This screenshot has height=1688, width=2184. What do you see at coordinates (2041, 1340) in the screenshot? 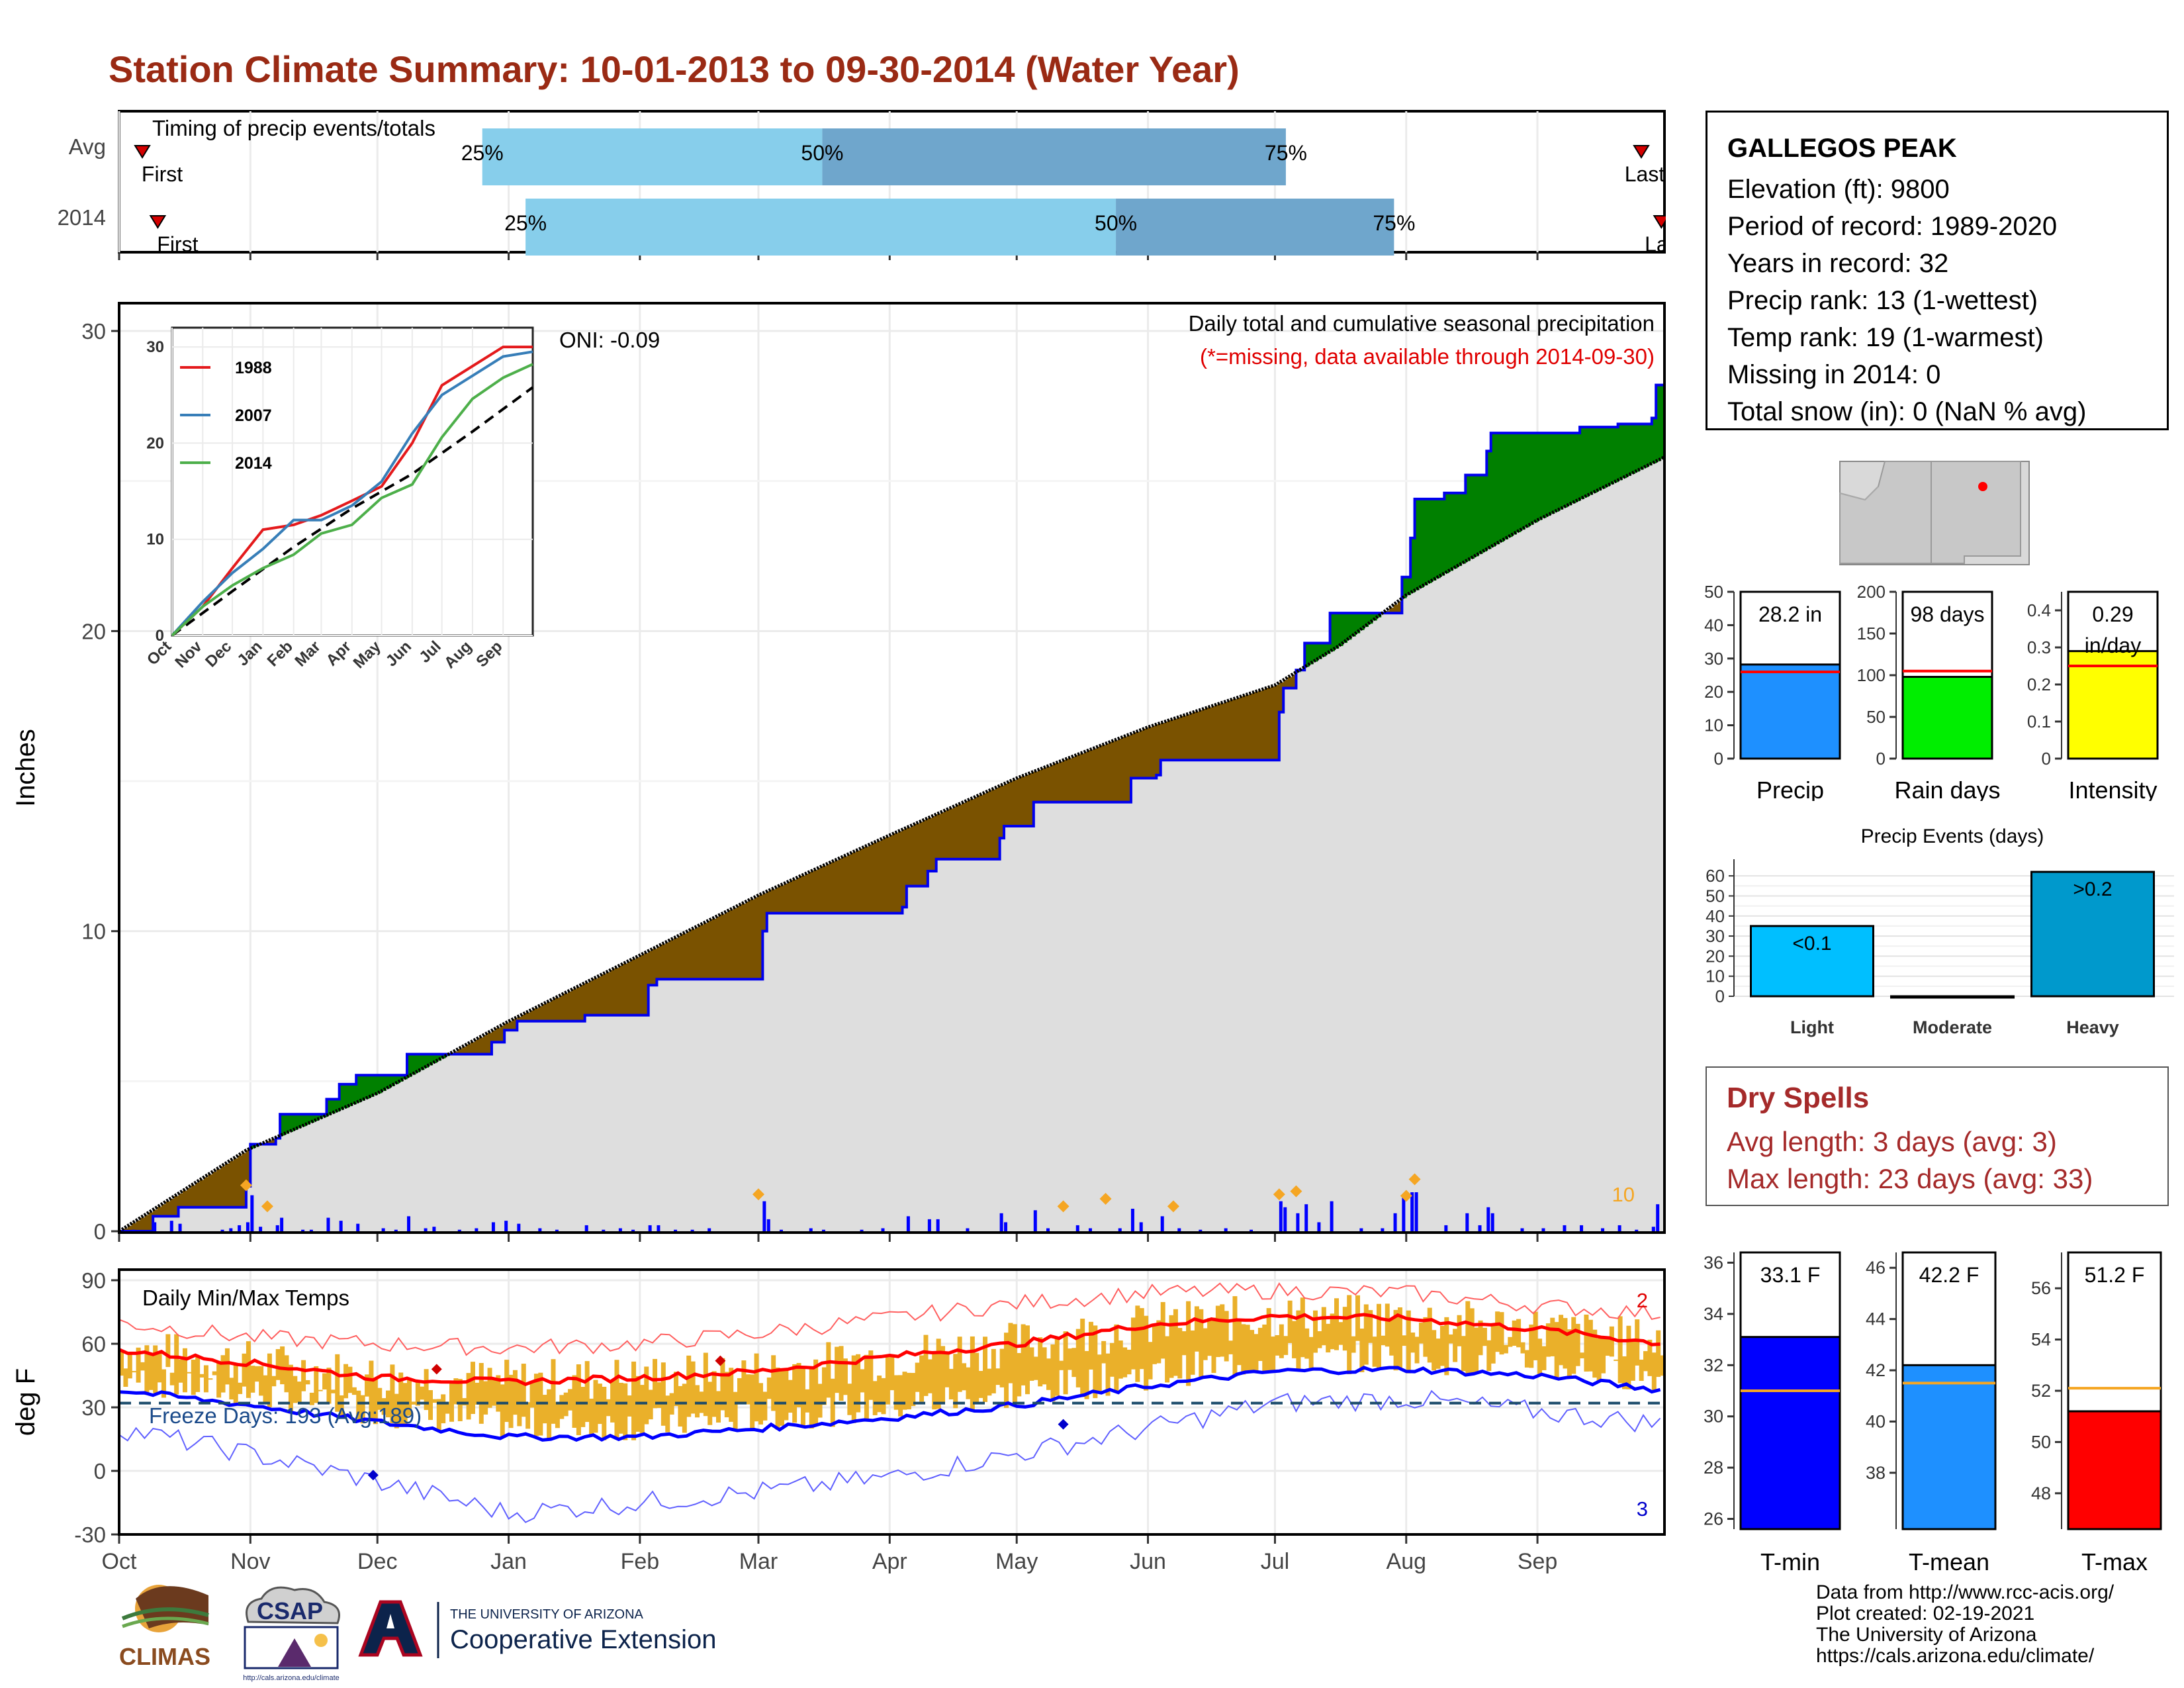
I see `gauge-y-tick-label: 54` at bounding box center [2041, 1340].